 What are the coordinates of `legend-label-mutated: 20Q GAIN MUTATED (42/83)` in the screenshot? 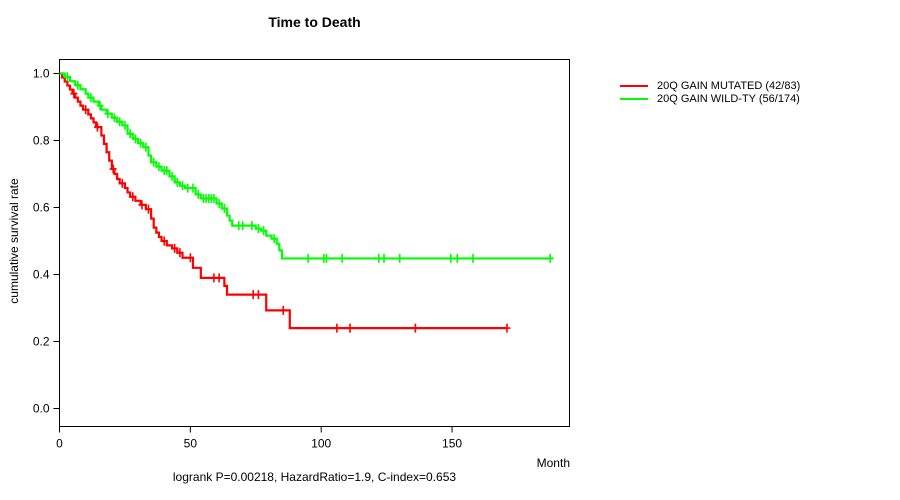 It's located at (729, 86).